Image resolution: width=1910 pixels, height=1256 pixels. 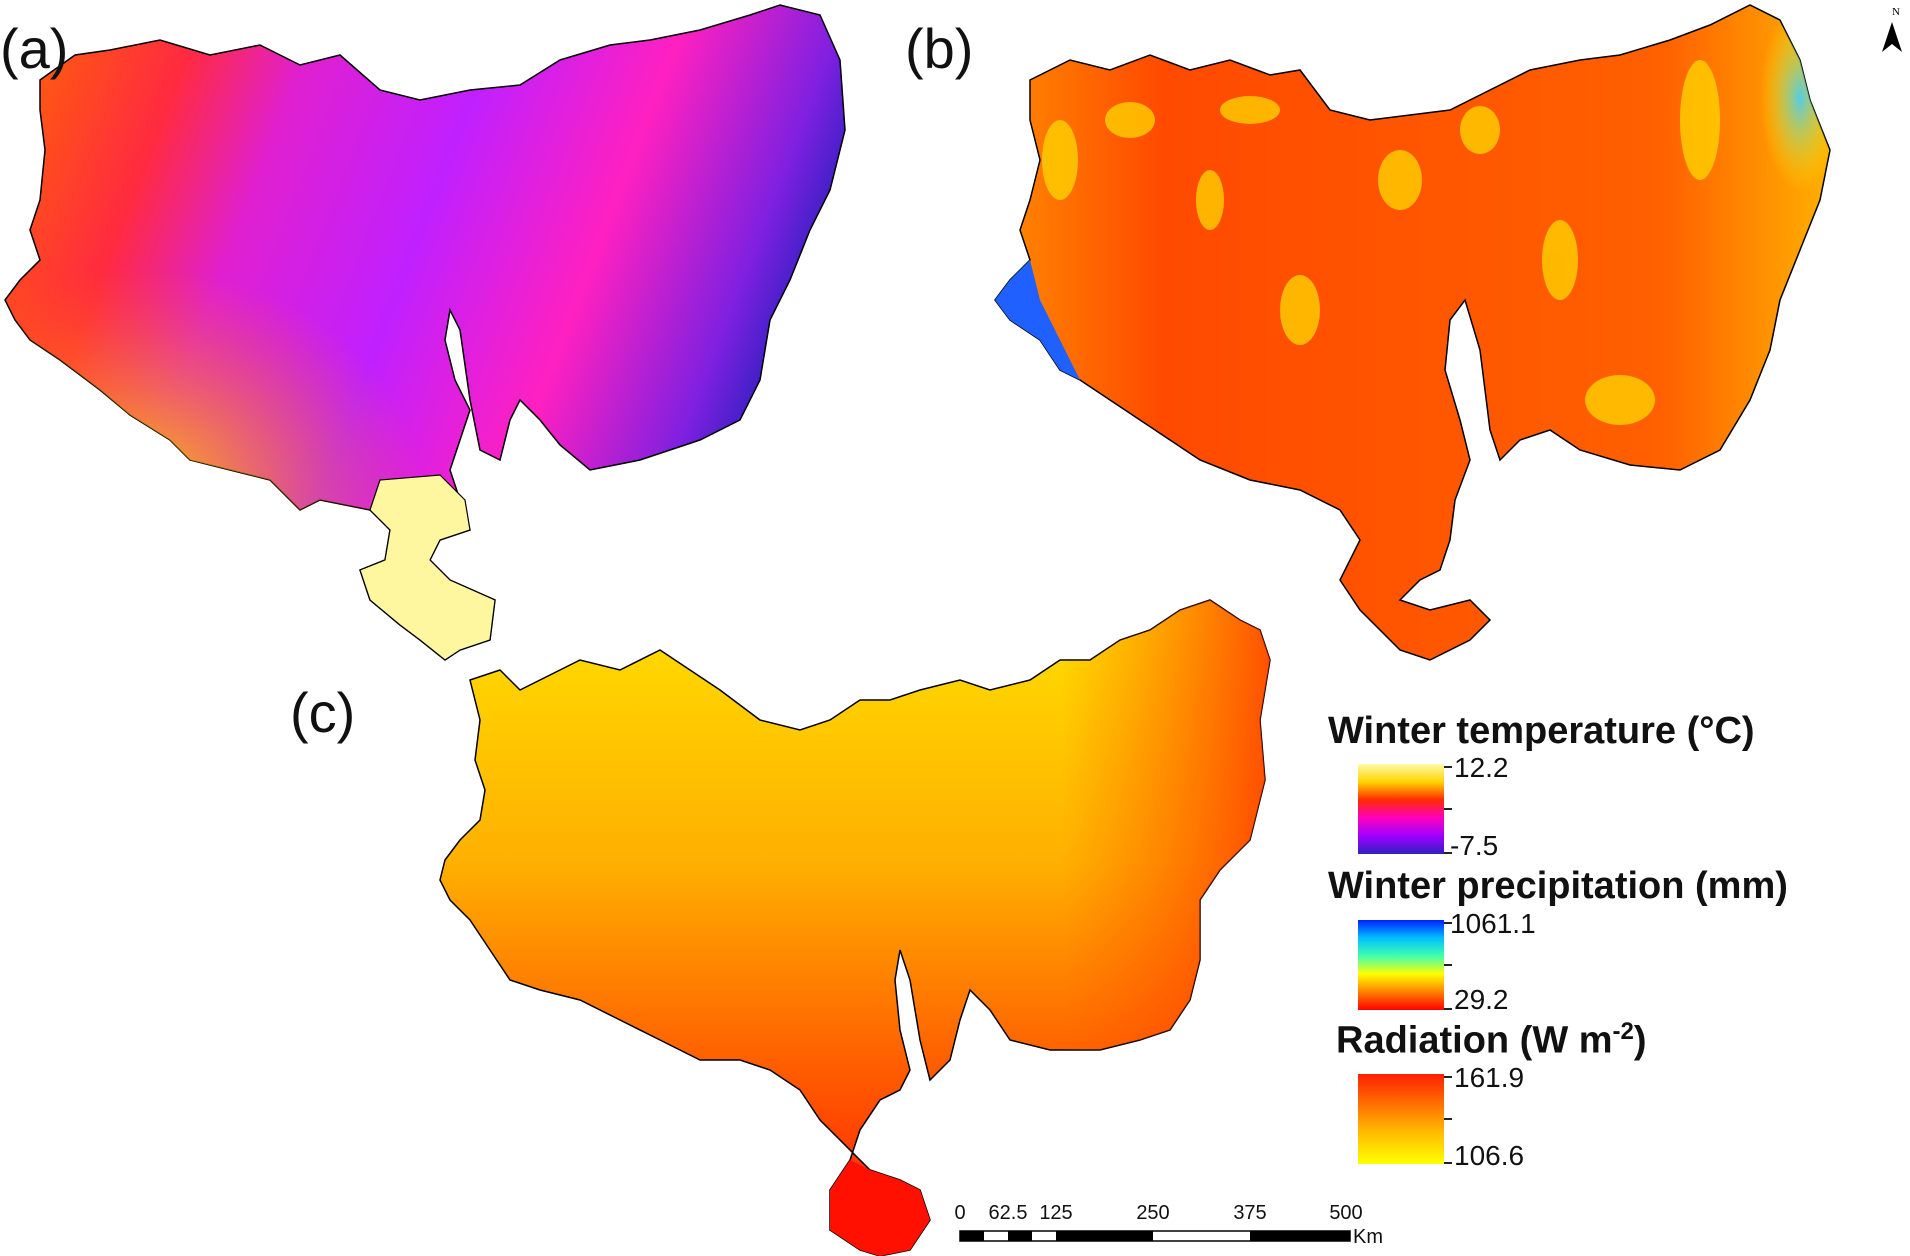 What do you see at coordinates (880, 1208) in the screenshot?
I see `map-c-red-tail` at bounding box center [880, 1208].